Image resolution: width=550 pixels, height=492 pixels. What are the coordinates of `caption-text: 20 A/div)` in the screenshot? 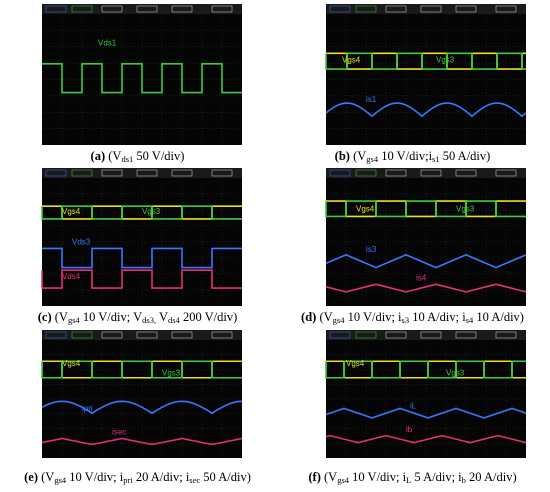 It's located at (491, 477).